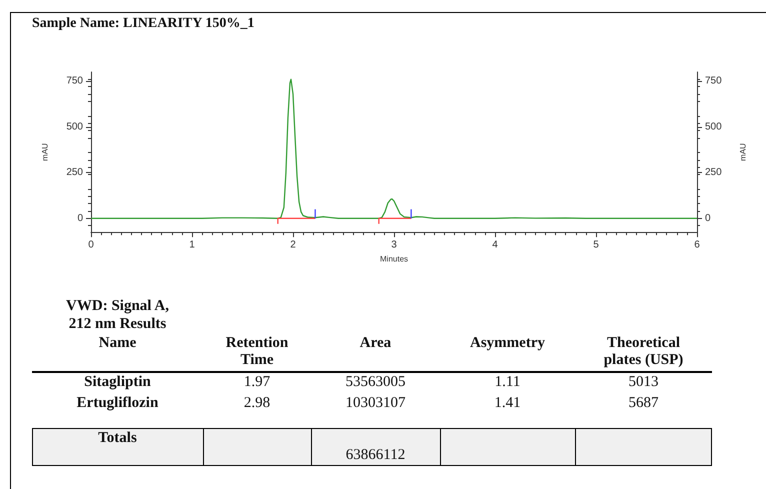 The height and width of the screenshot is (489, 766). I want to click on x-tick-label: 4, so click(495, 245).